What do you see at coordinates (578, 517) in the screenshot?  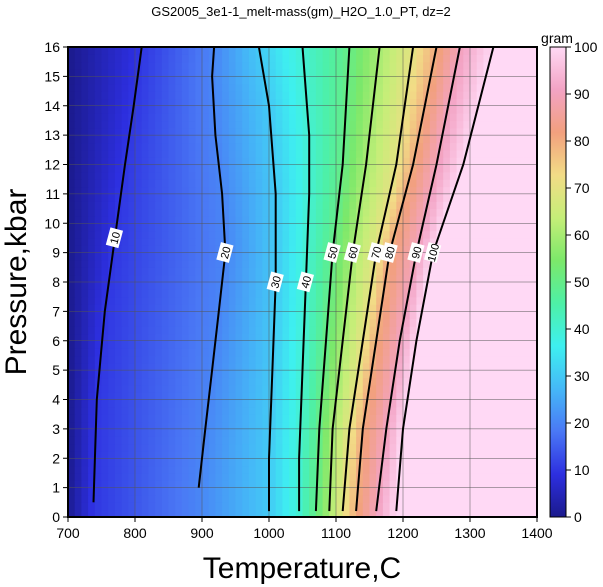 I see `colorbar-tick-label: 0` at bounding box center [578, 517].